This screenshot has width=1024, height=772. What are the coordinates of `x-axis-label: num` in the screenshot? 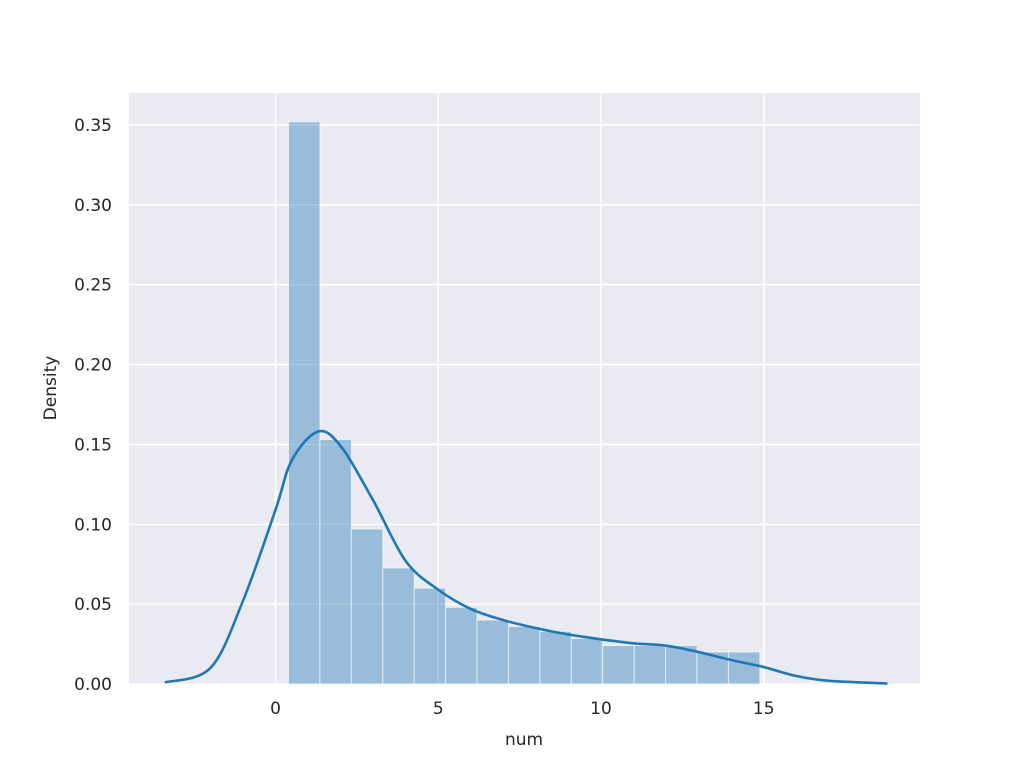 It's located at (524, 740).